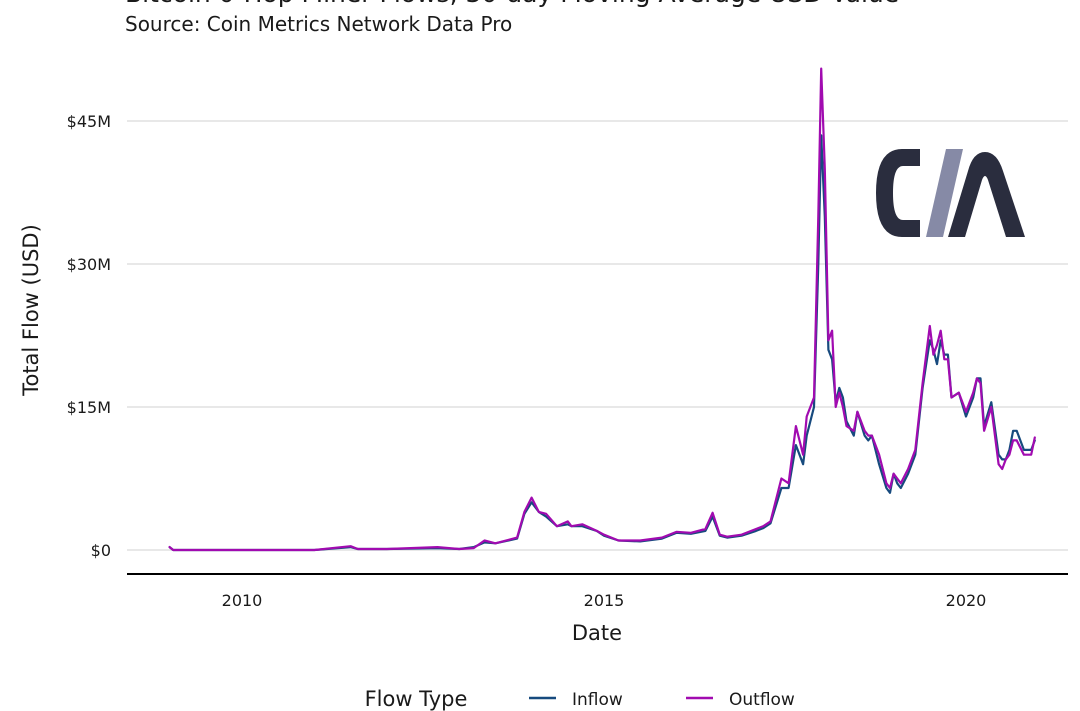 The width and height of the screenshot is (1080, 711). What do you see at coordinates (31, 310) in the screenshot?
I see `y-axis-label: Total Flow (USD)` at bounding box center [31, 310].